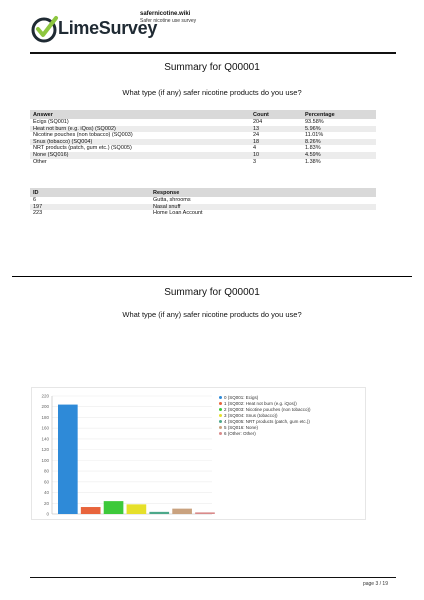  What do you see at coordinates (45, 460) in the screenshot?
I see `y-tick-label: 100` at bounding box center [45, 460].